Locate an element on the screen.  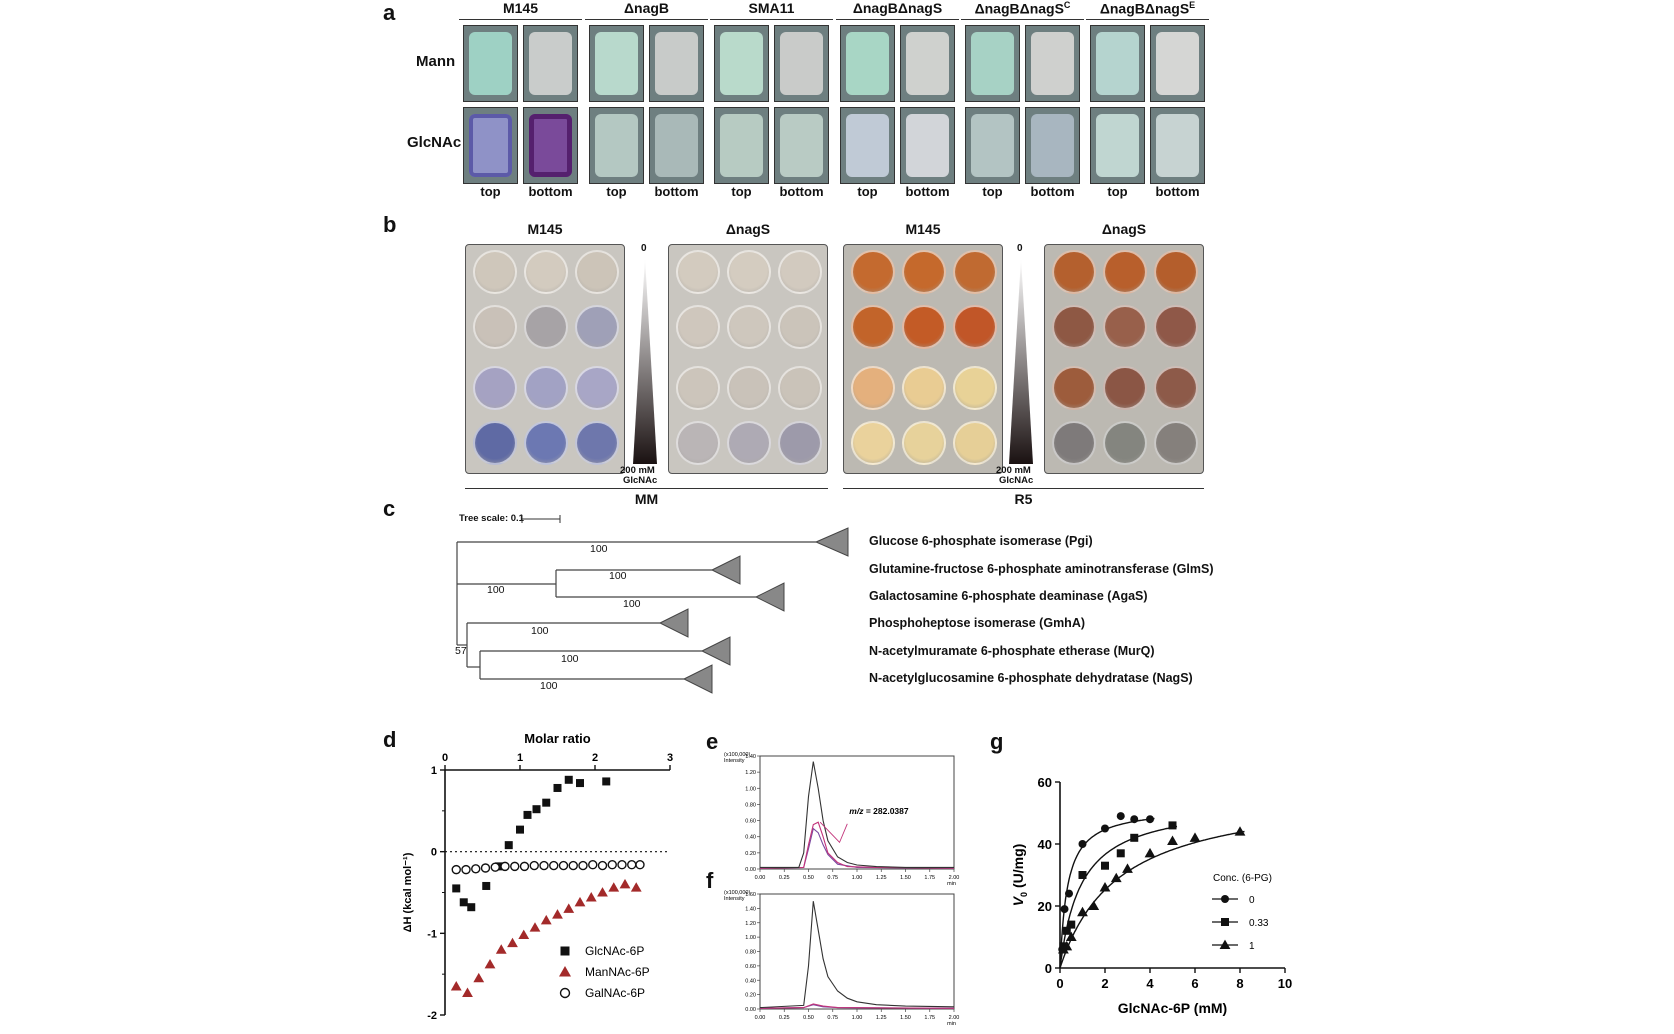
strain-superscript: E is located at coordinates (1192, 5).